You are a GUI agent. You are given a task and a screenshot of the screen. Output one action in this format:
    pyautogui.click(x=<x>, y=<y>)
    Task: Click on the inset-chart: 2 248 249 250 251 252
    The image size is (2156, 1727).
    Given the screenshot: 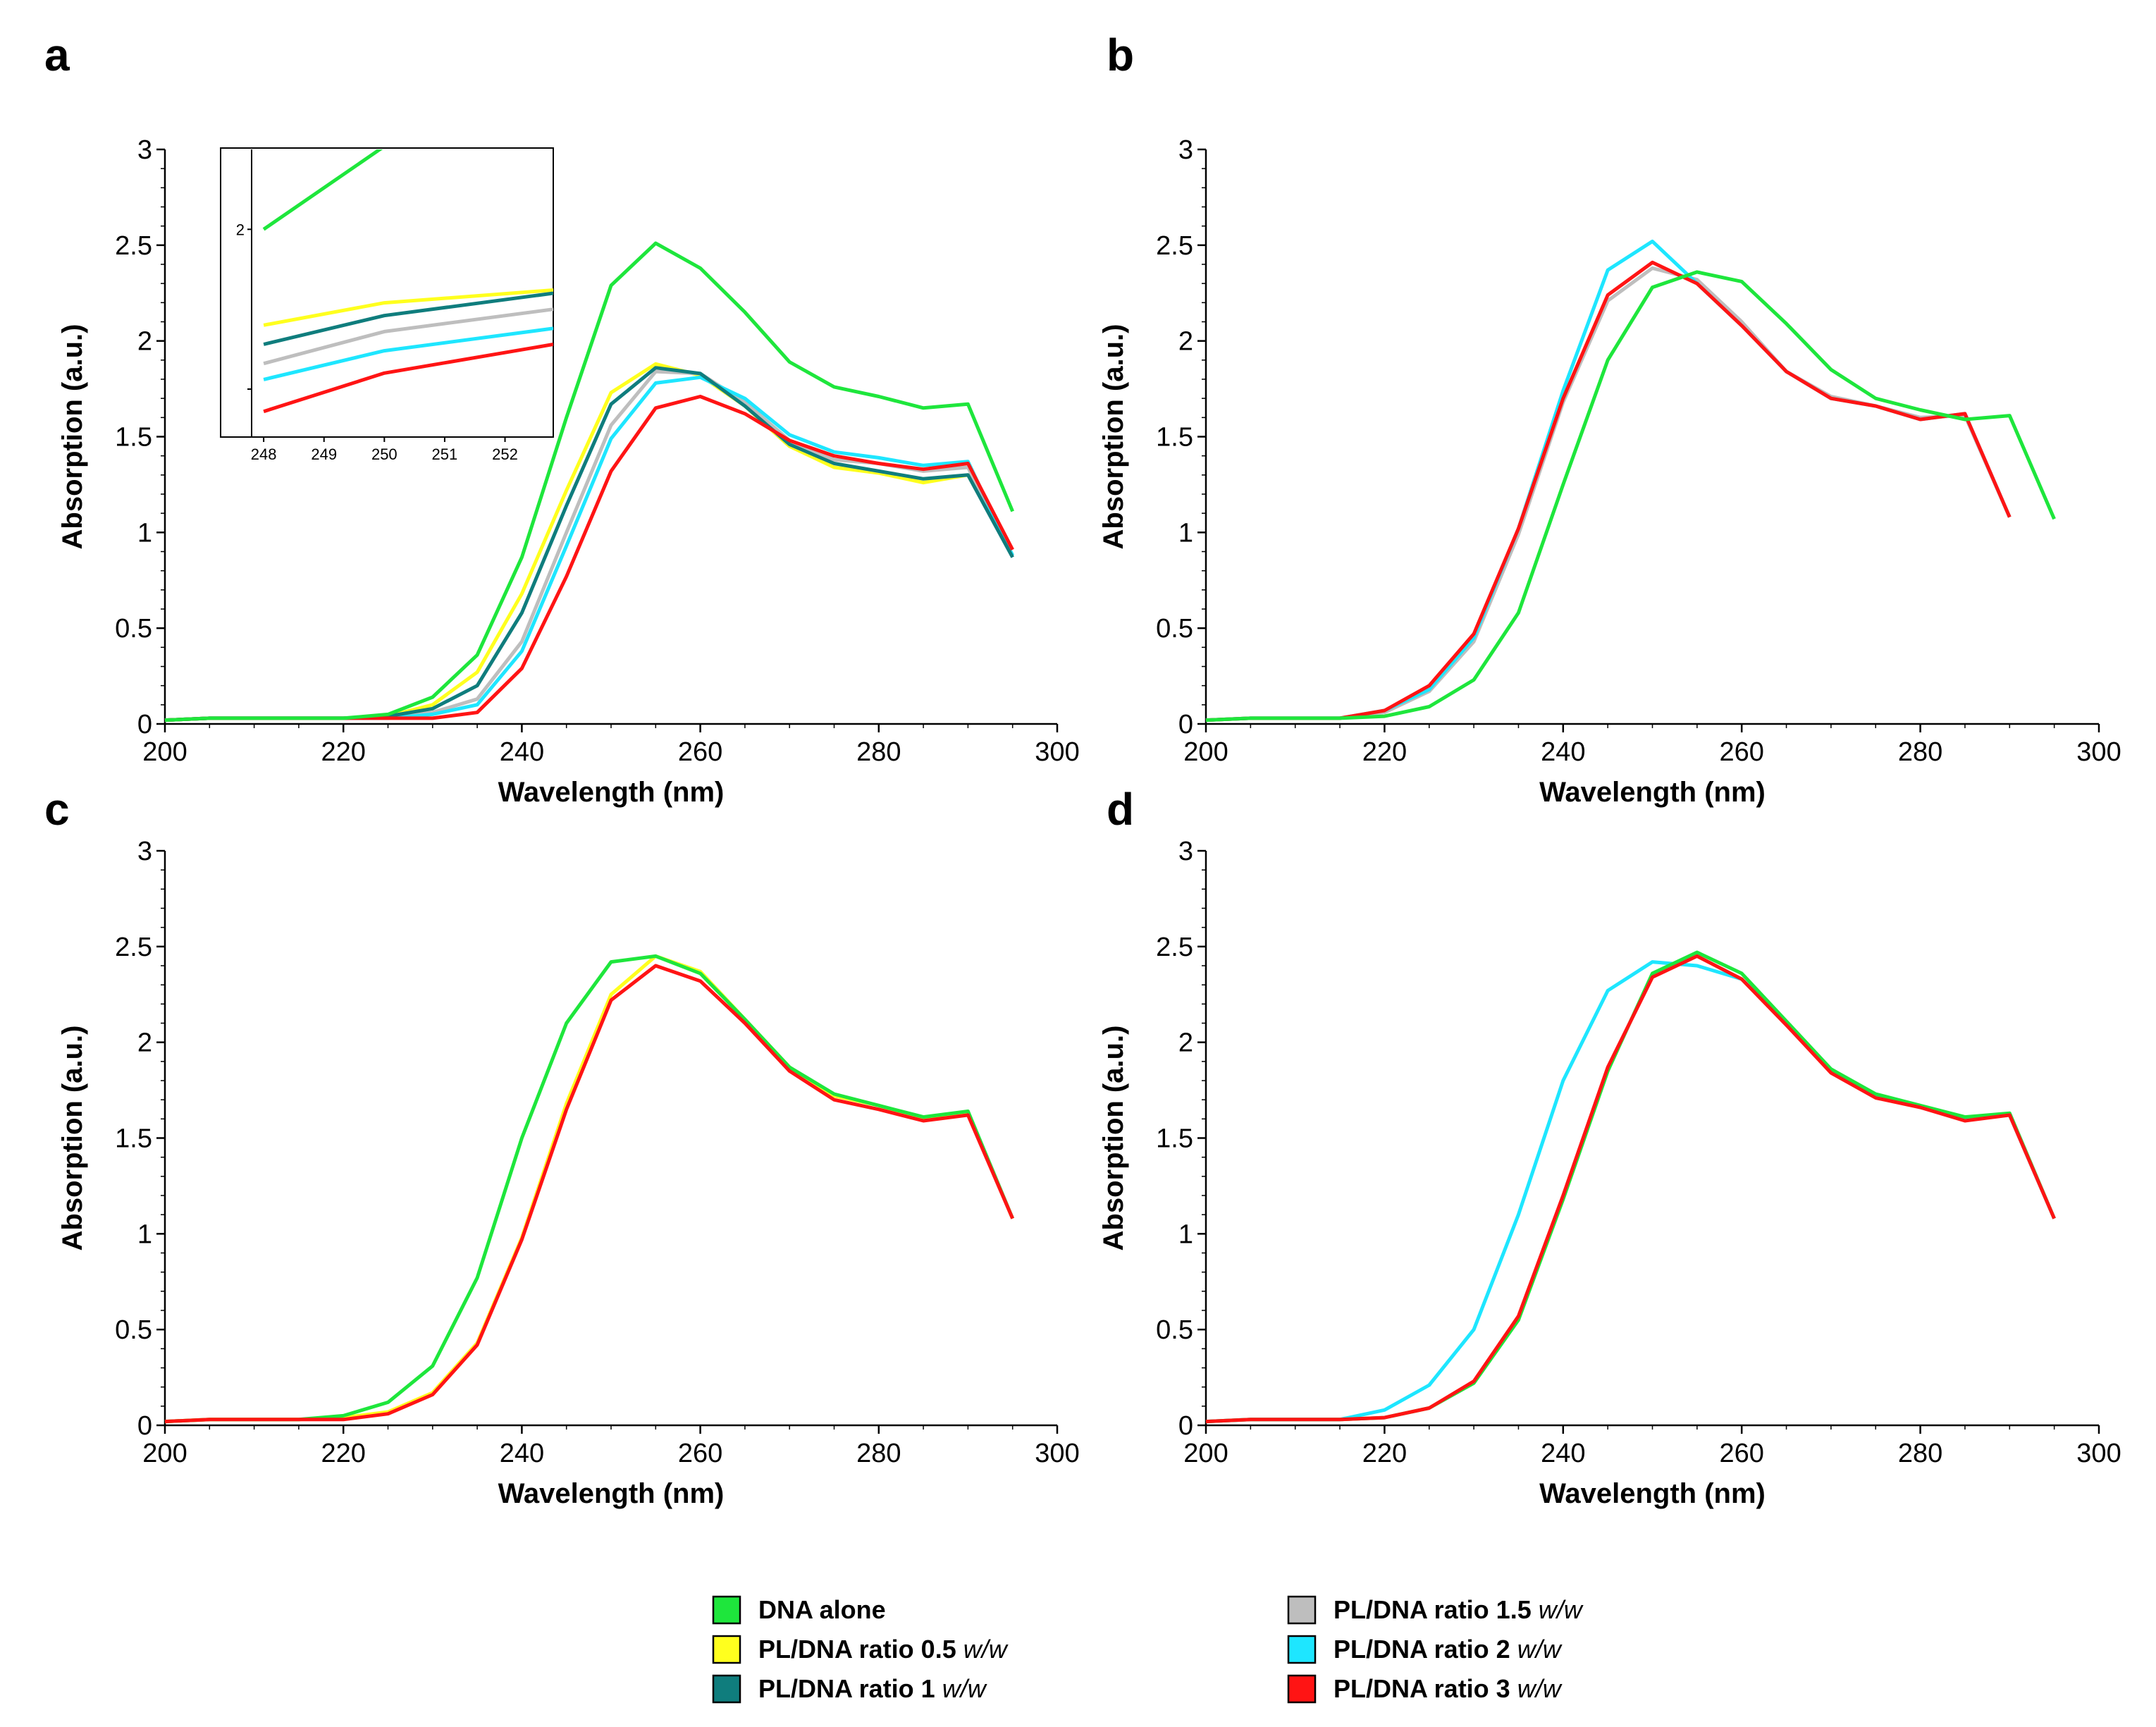 What is the action you would take?
    pyautogui.click(x=387, y=305)
    